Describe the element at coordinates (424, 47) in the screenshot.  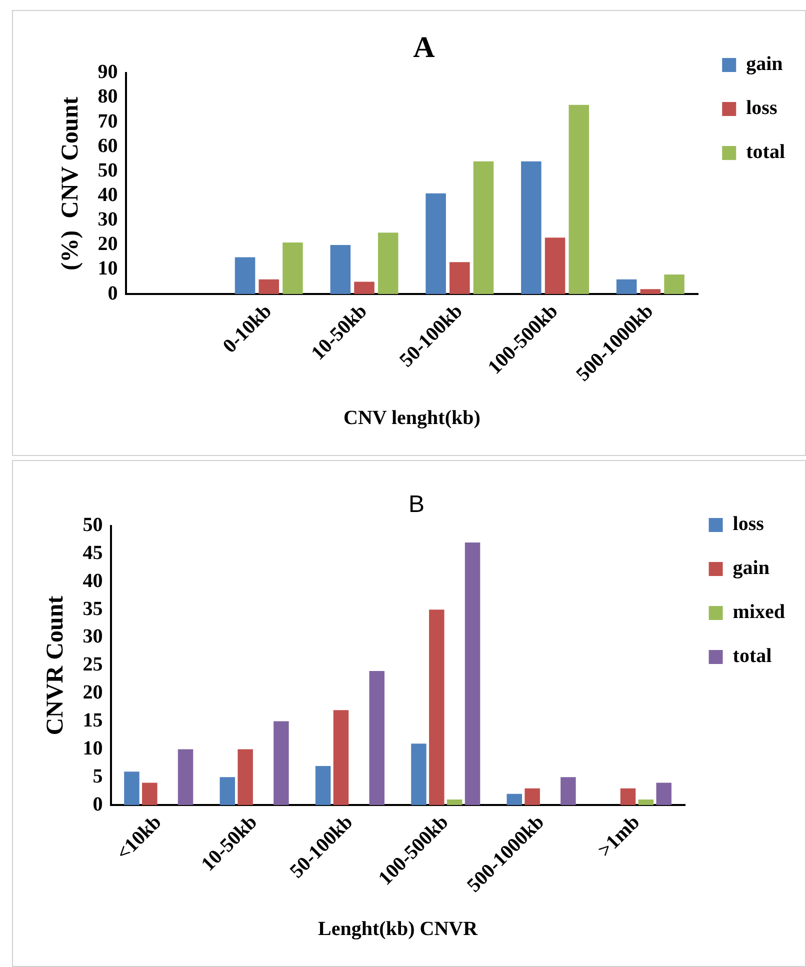
I see `chart-title: A` at that location.